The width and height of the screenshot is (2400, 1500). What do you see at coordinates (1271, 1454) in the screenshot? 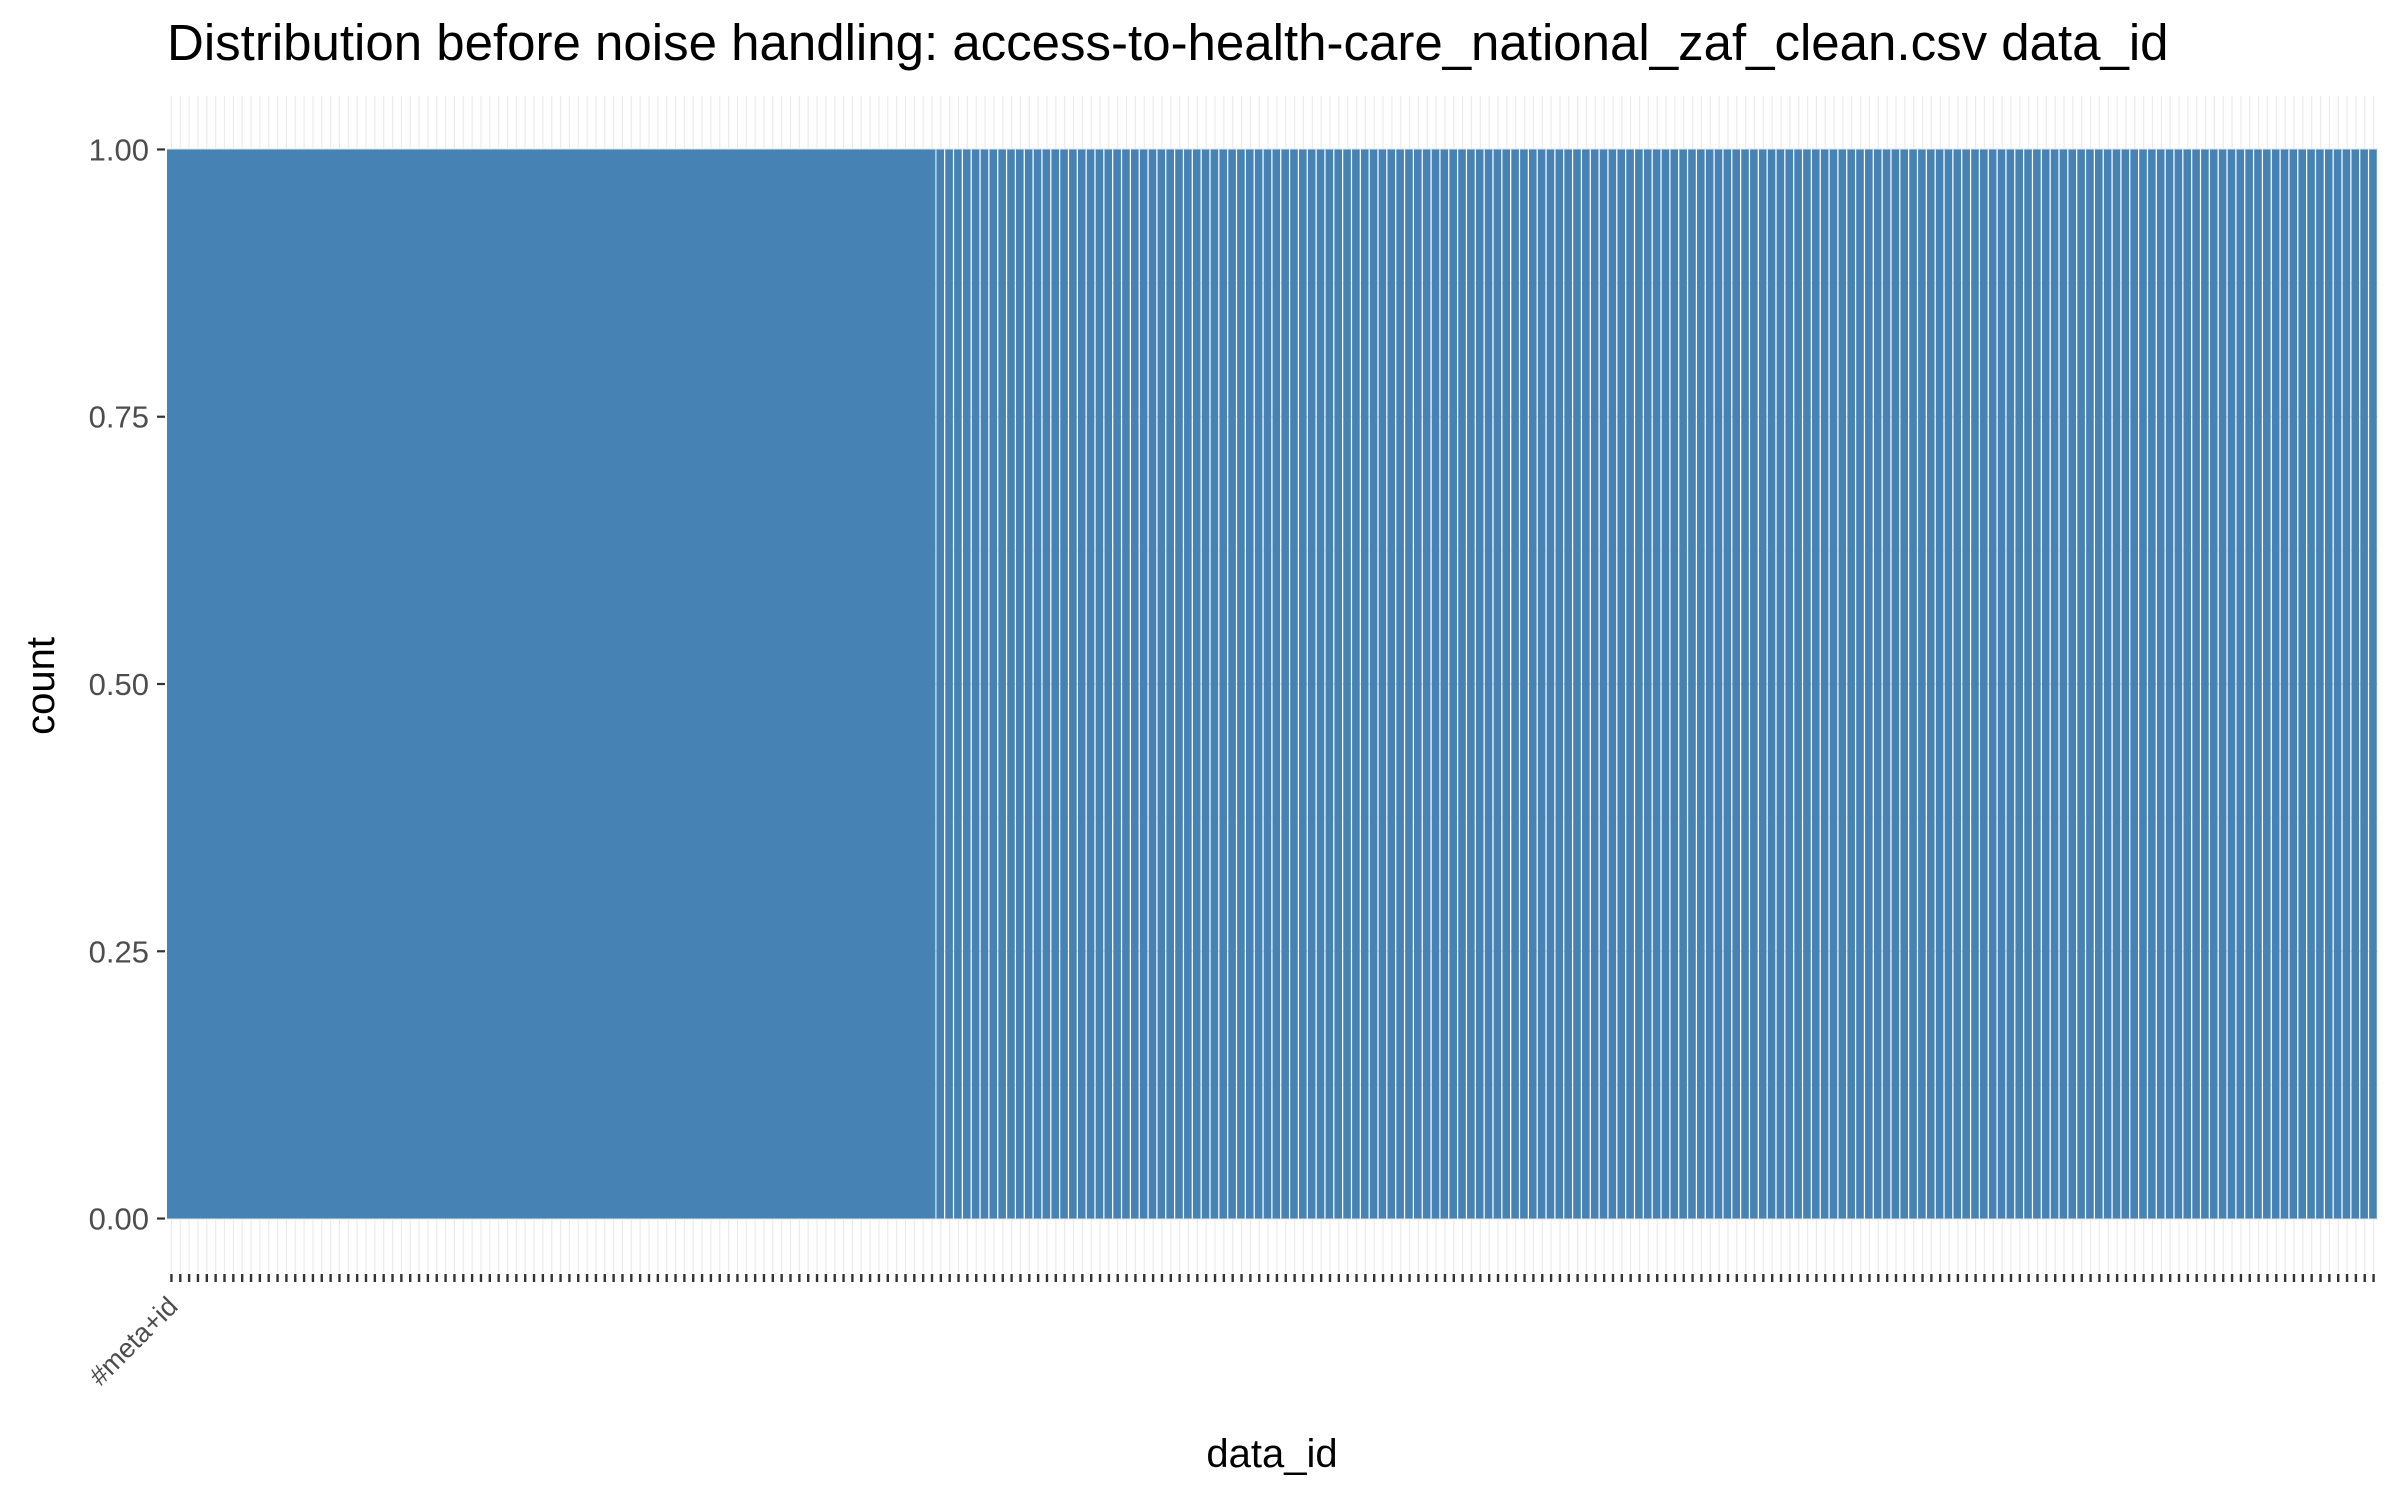
I see `x-axis-title: data_id` at bounding box center [1271, 1454].